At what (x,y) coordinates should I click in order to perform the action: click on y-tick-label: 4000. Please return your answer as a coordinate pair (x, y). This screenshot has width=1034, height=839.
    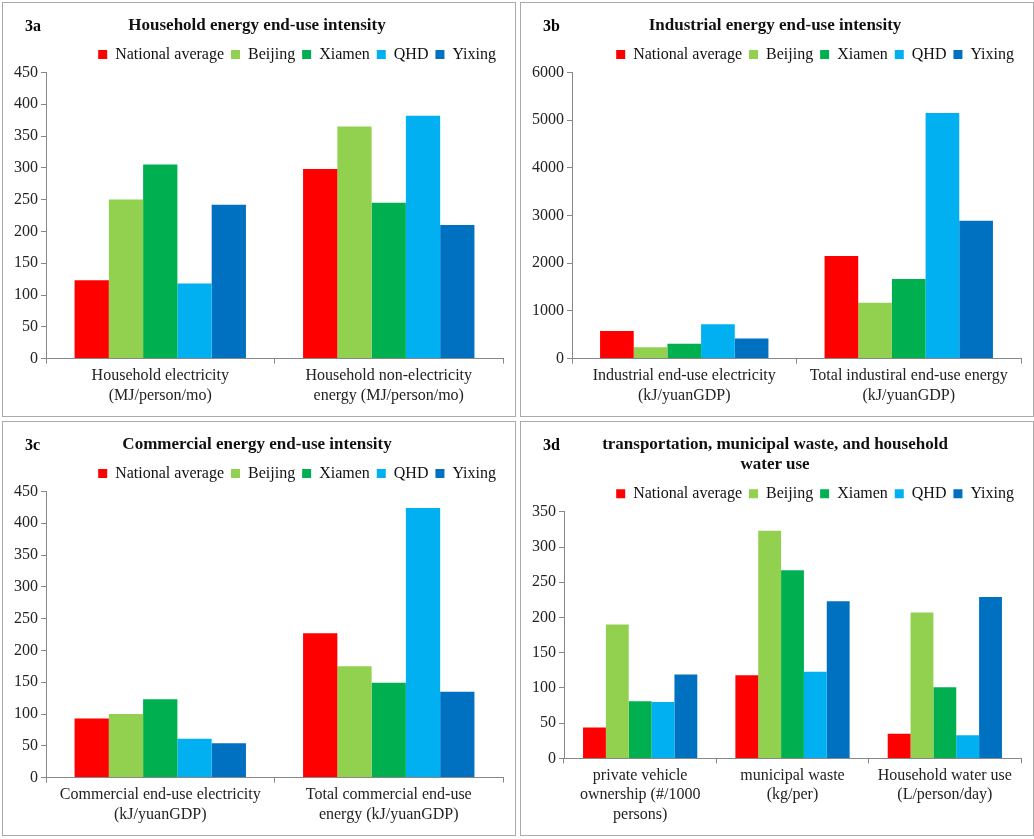
    Looking at the image, I should click on (548, 166).